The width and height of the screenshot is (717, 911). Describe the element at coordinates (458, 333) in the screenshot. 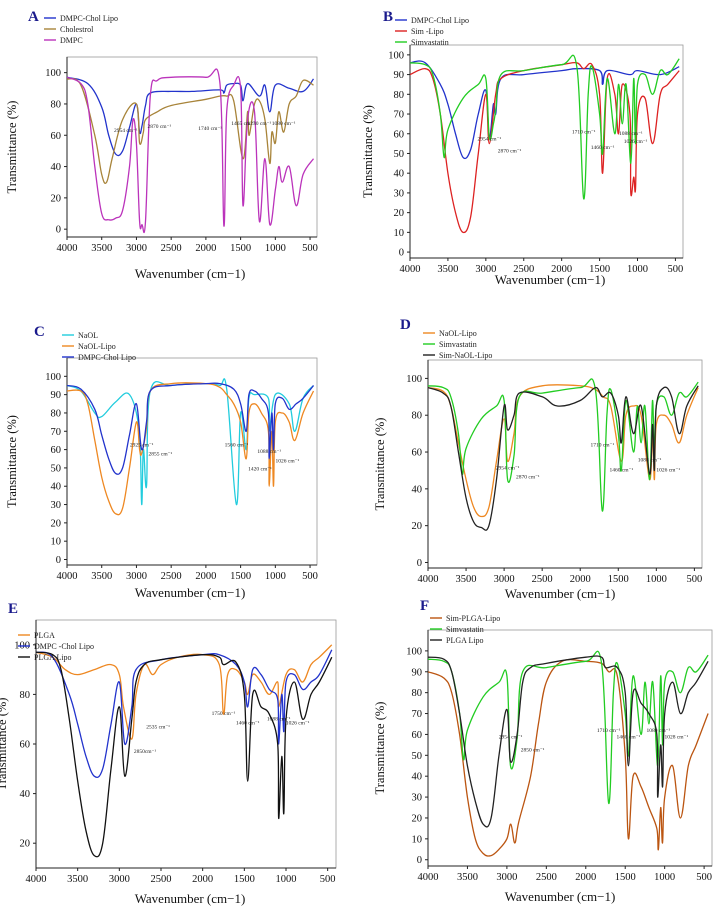

I see `legend-entry: NaOL-Lipo` at that location.